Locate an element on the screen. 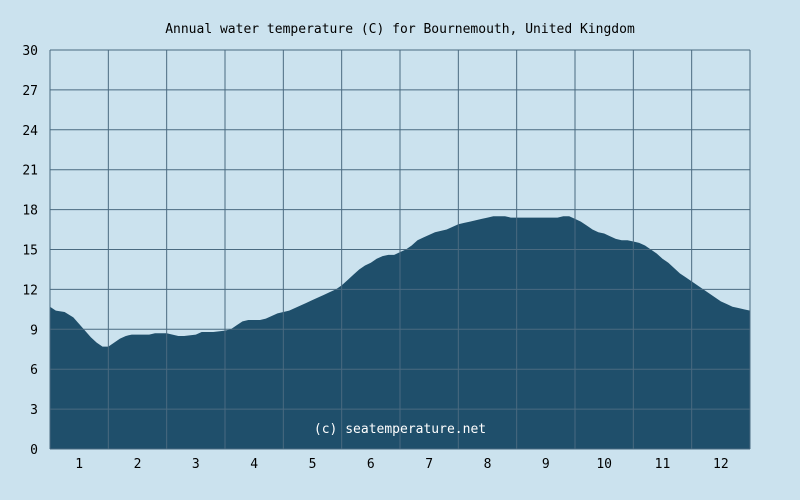 The image size is (800, 500). x-tick-label: 5 is located at coordinates (313, 464).